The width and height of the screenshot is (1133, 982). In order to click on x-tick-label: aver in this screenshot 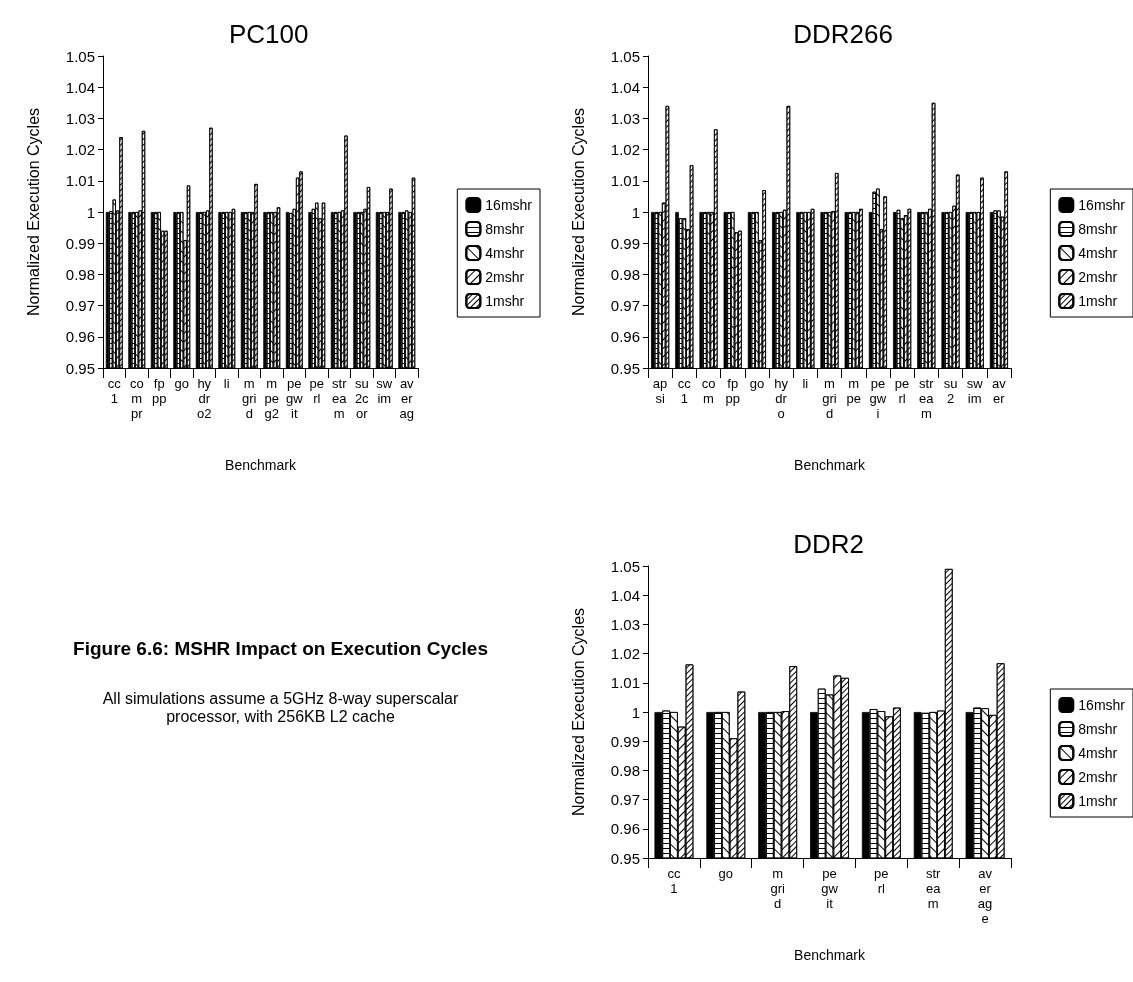, I will do `click(999, 391)`.